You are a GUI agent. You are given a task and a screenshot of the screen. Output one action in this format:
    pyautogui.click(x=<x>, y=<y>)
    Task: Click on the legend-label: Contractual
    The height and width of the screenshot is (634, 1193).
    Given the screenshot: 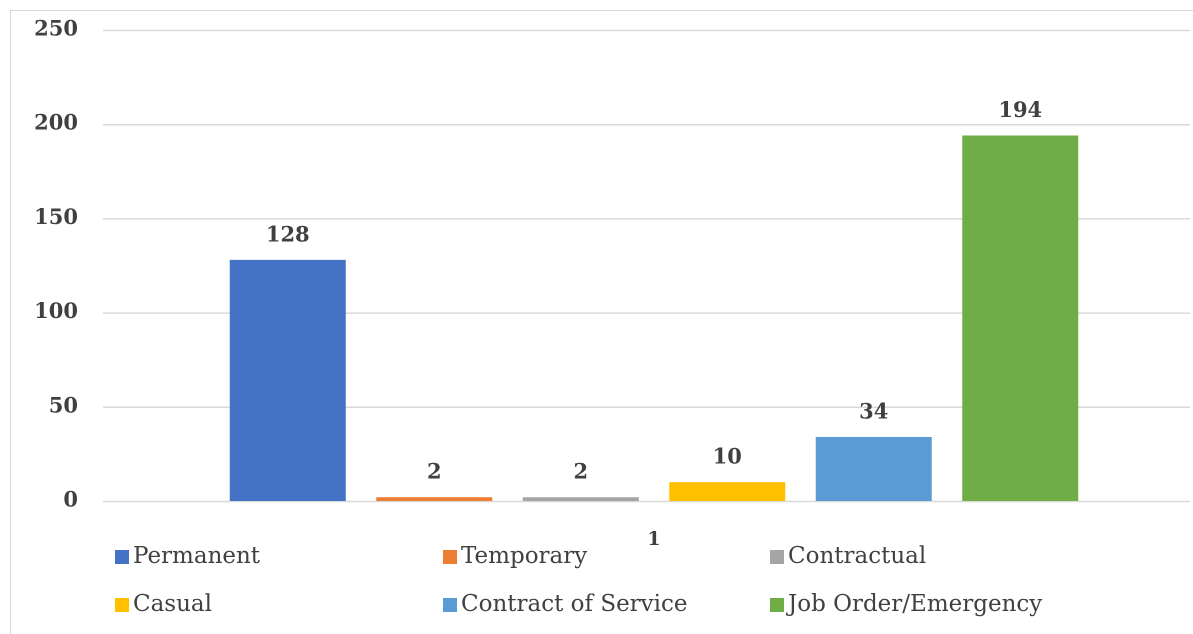 What is the action you would take?
    pyautogui.click(x=857, y=556)
    